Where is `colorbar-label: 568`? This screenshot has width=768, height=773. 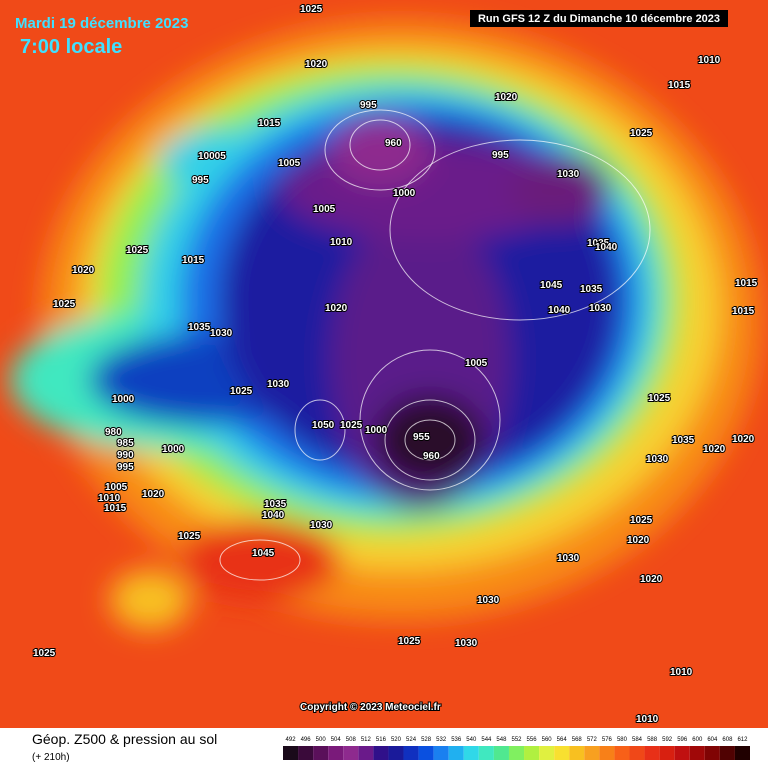 colorbar-label: 568 is located at coordinates (577, 740).